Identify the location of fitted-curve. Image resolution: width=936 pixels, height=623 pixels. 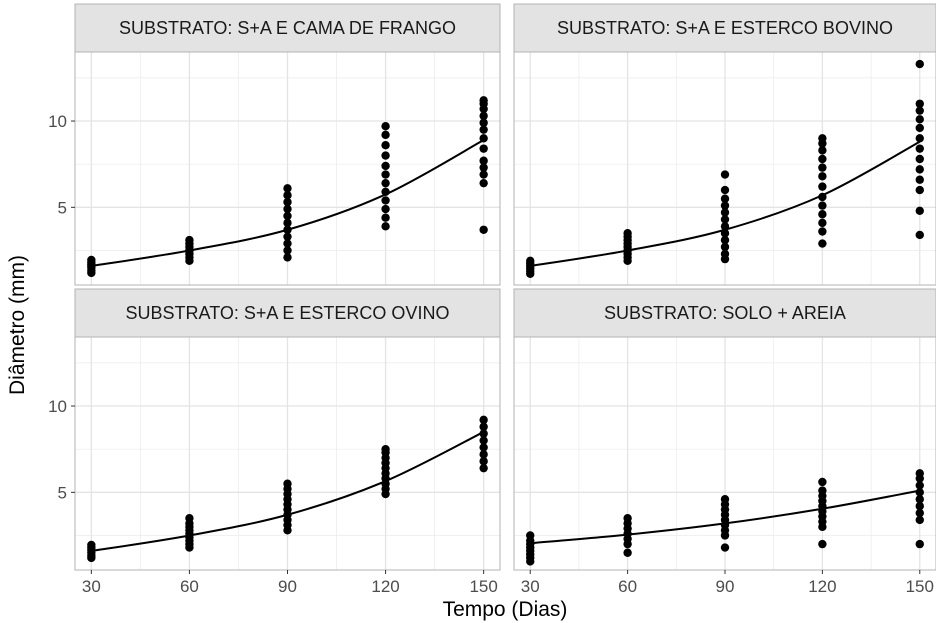
(725, 517).